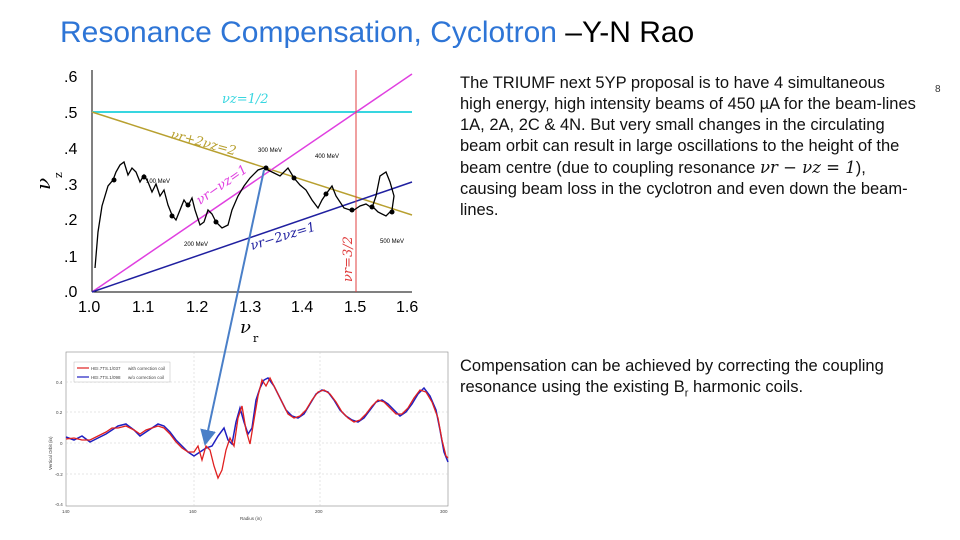 This screenshot has height=540, width=960. What do you see at coordinates (59, 412) in the screenshot?
I see `orbit-y-tick-0.2: 0.2` at bounding box center [59, 412].